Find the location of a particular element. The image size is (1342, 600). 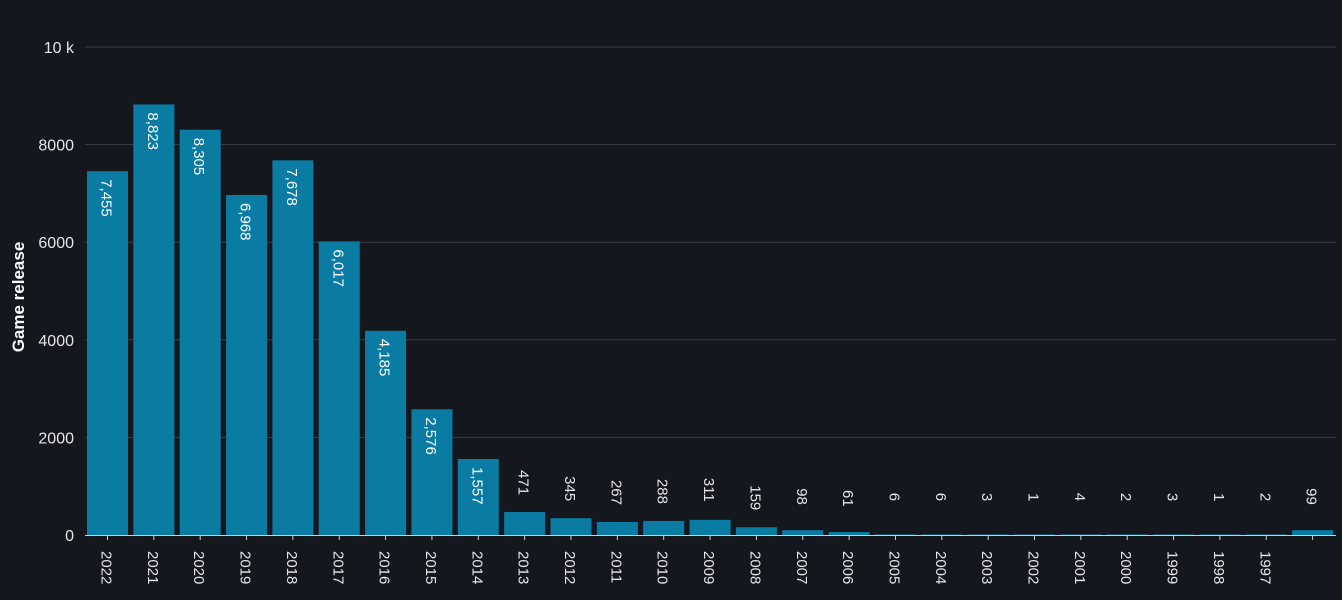

x-tick-label: 2016 is located at coordinates (384, 567).